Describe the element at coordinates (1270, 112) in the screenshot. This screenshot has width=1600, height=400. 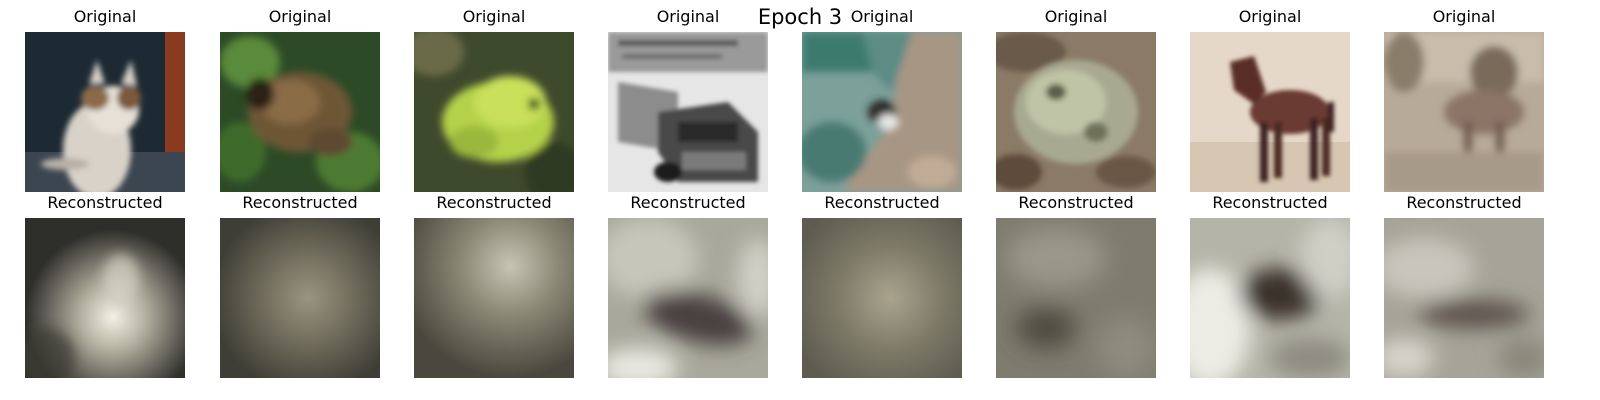
I see `original-image-horse` at that location.